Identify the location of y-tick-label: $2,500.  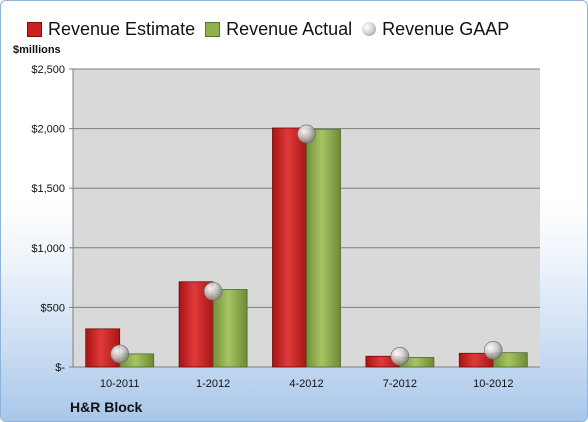
(48, 70).